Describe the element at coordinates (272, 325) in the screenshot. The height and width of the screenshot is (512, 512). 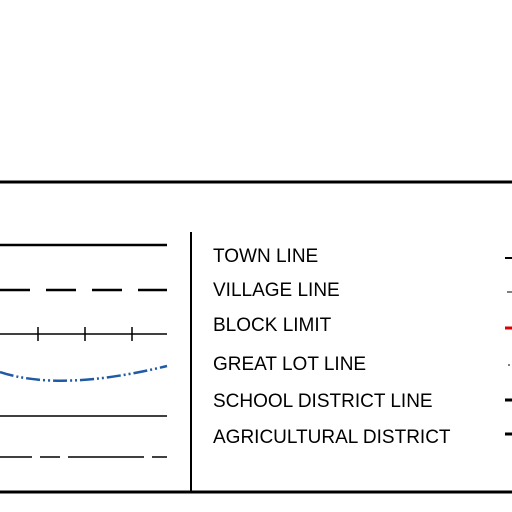
I see `legend-label: BLOCK LIMIT` at that location.